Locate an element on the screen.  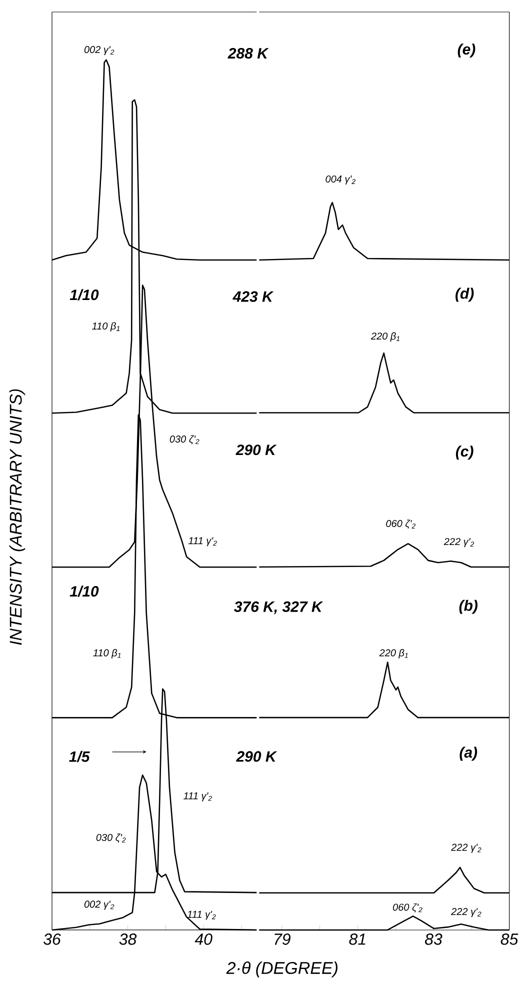
annotation: 376 K, 327 K is located at coordinates (279, 607).